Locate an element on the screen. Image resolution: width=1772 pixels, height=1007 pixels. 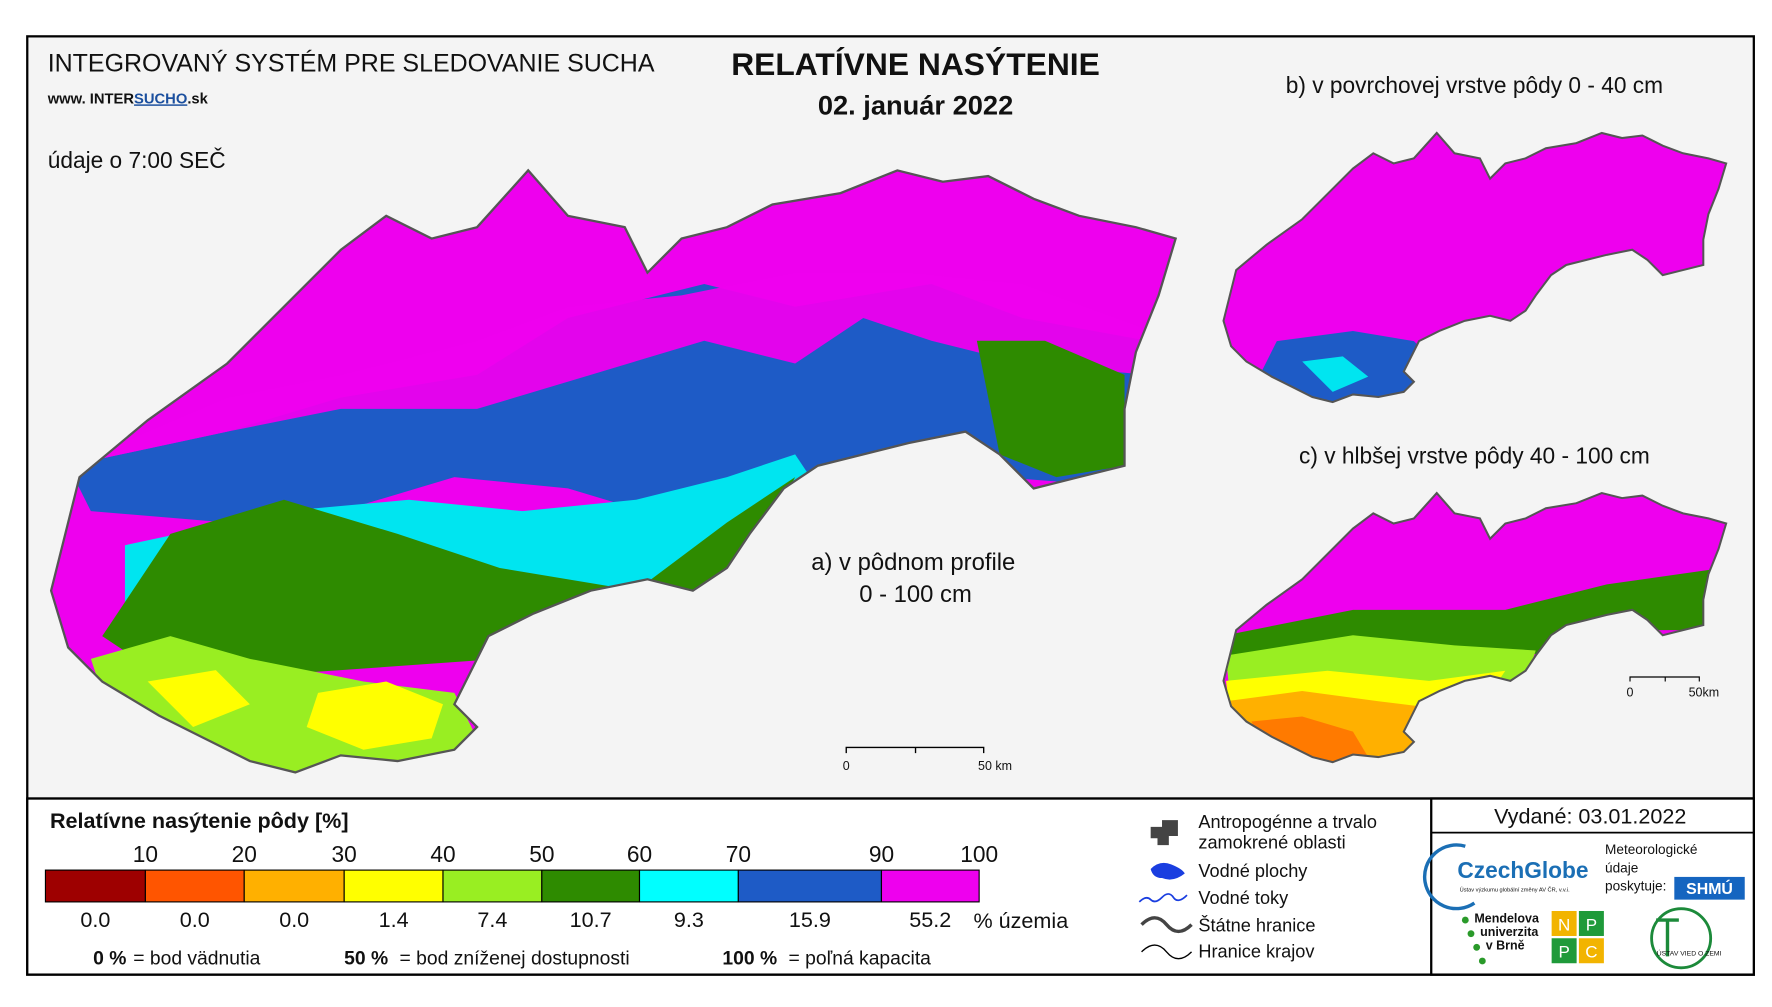
note-value: 0 % is located at coordinates (109, 958).